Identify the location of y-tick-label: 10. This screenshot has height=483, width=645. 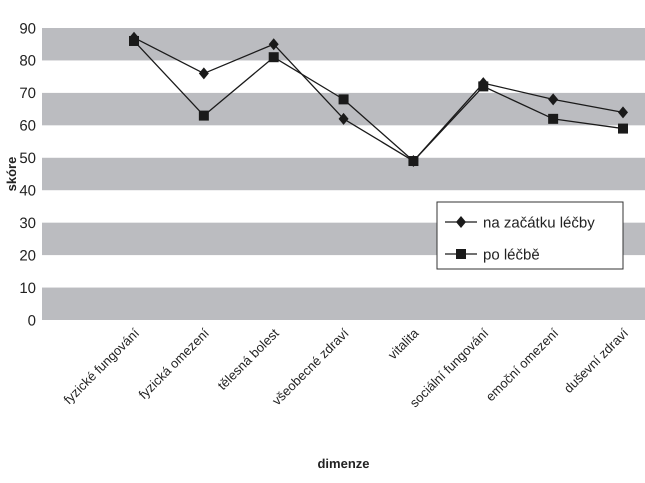
(27, 288).